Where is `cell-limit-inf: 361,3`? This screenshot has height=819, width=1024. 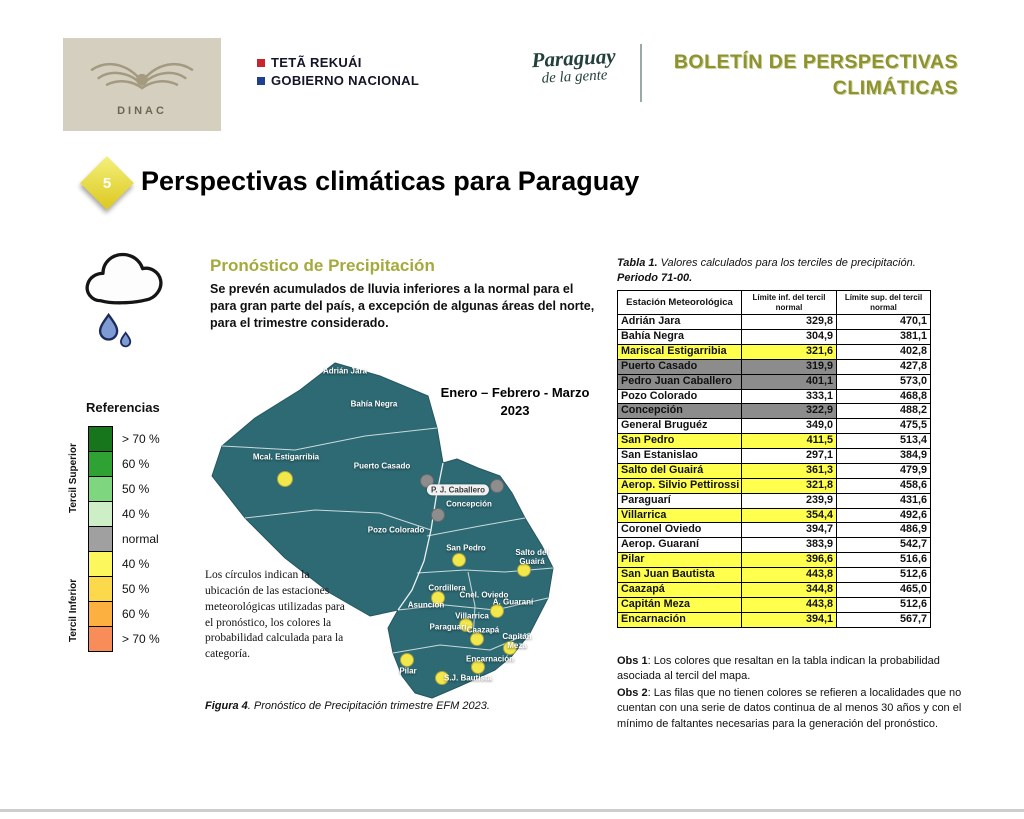 cell-limit-inf: 361,3 is located at coordinates (789, 470).